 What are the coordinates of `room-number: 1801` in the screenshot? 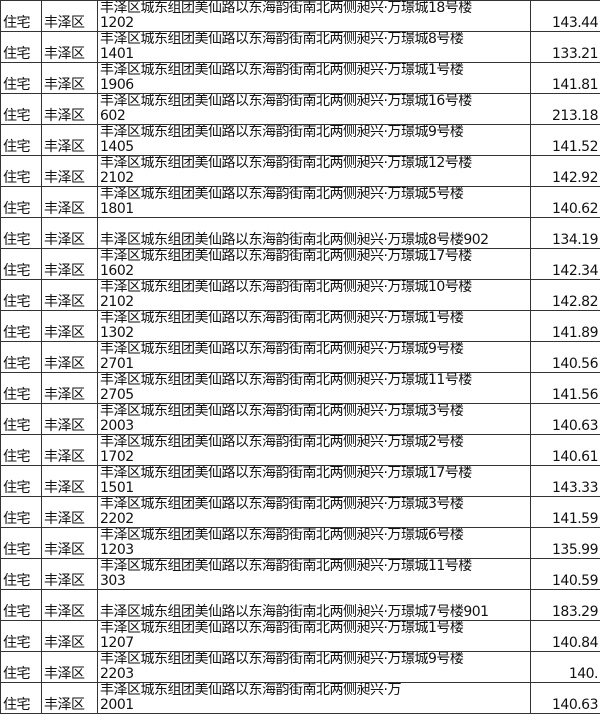 It's located at (117, 209).